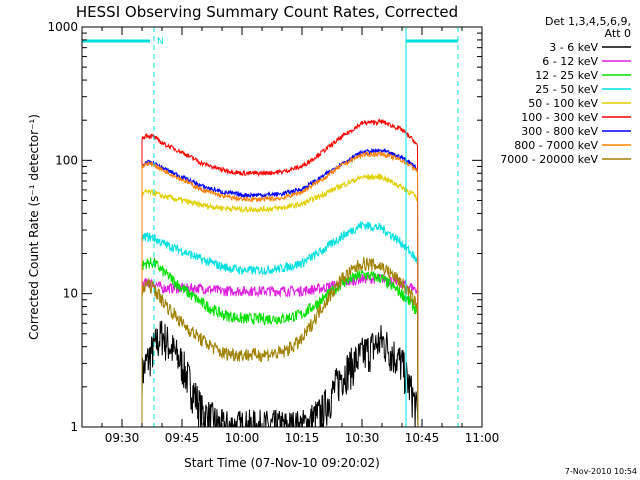  Describe the element at coordinates (282, 463) in the screenshot. I see `x-axis-label: Start Time (07-Nov-10 09:20:02)` at that location.